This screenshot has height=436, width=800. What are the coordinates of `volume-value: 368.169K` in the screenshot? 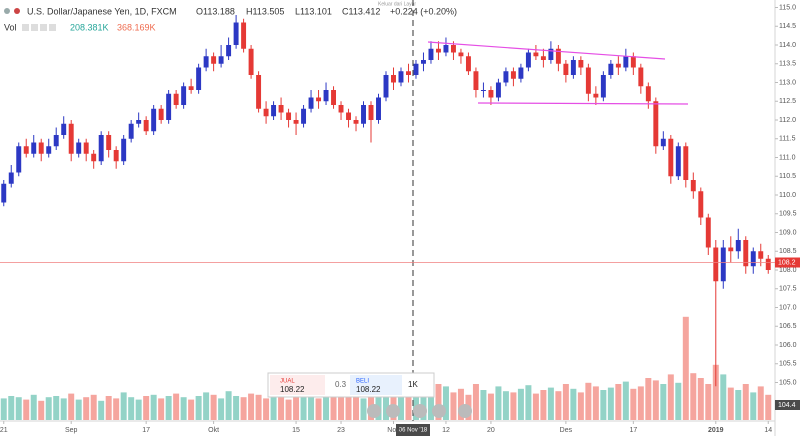 It's located at (136, 27).